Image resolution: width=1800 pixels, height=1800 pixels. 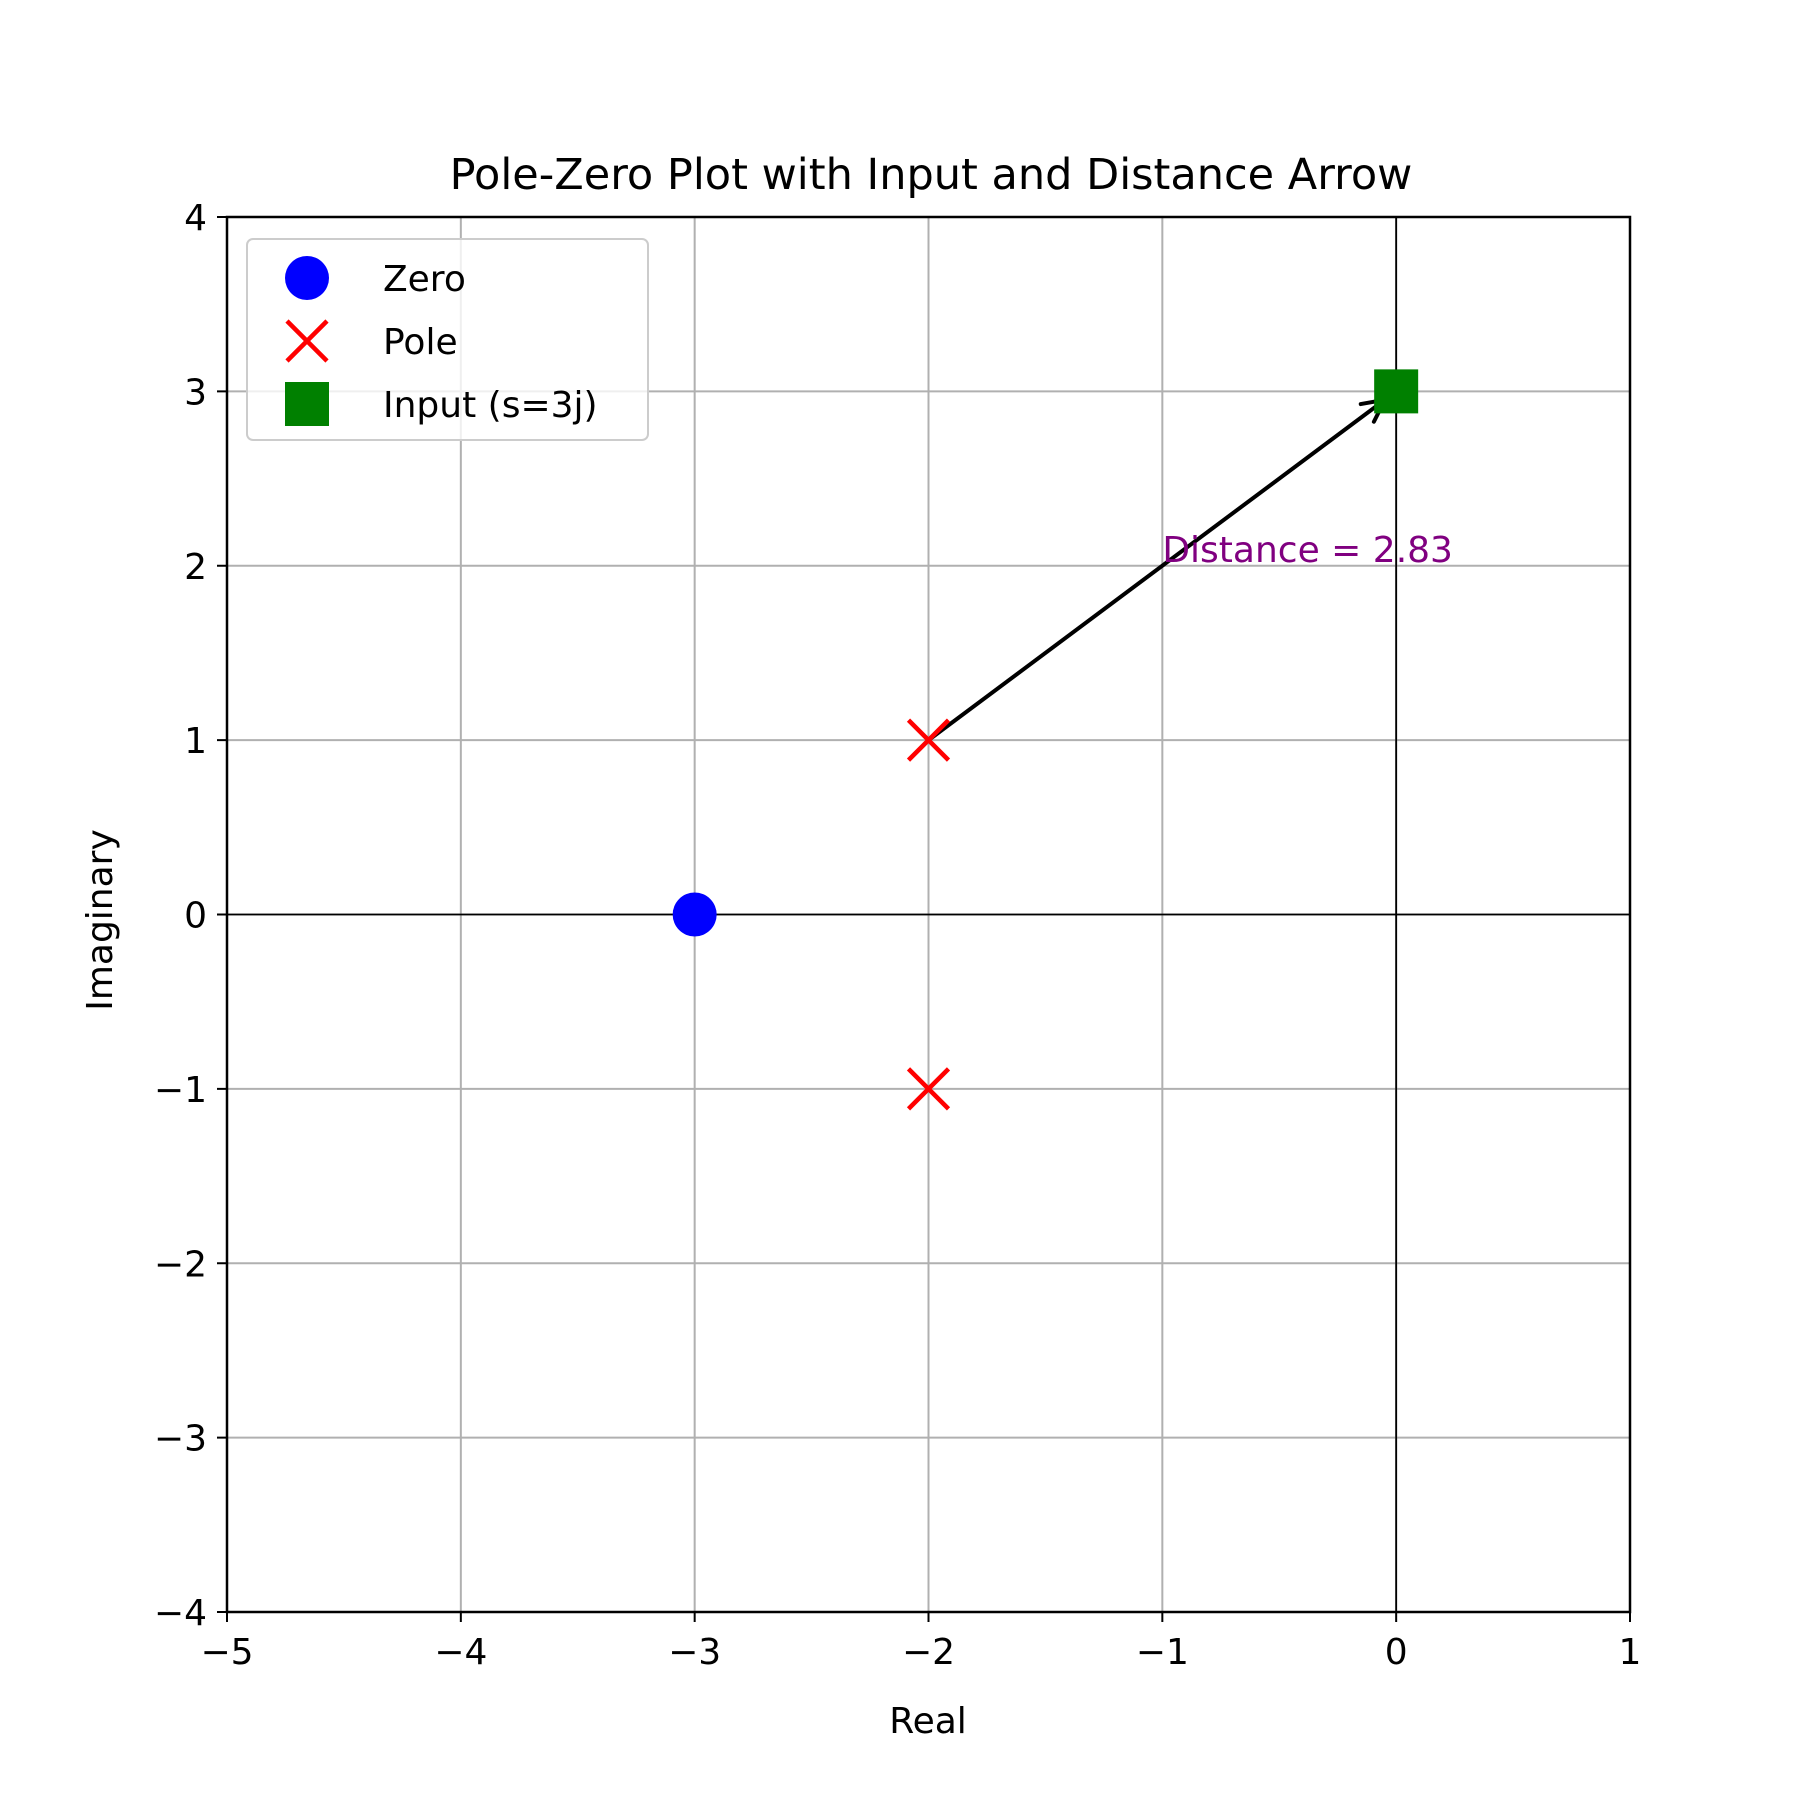 What do you see at coordinates (195, 218) in the screenshot?
I see `y-tick-label: 4` at bounding box center [195, 218].